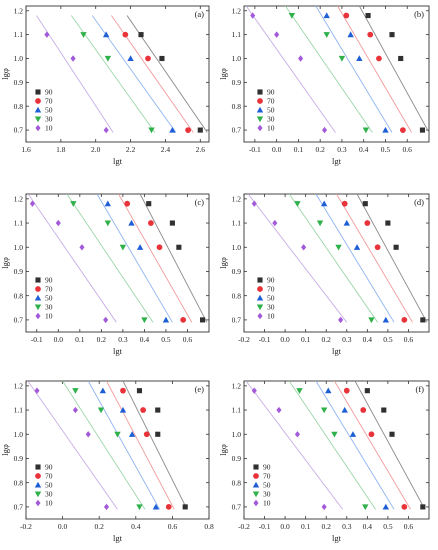 This screenshot has height=550, width=438. Describe the element at coordinates (19, 295) in the screenshot. I see `y-tick-label: 0.8` at that location.